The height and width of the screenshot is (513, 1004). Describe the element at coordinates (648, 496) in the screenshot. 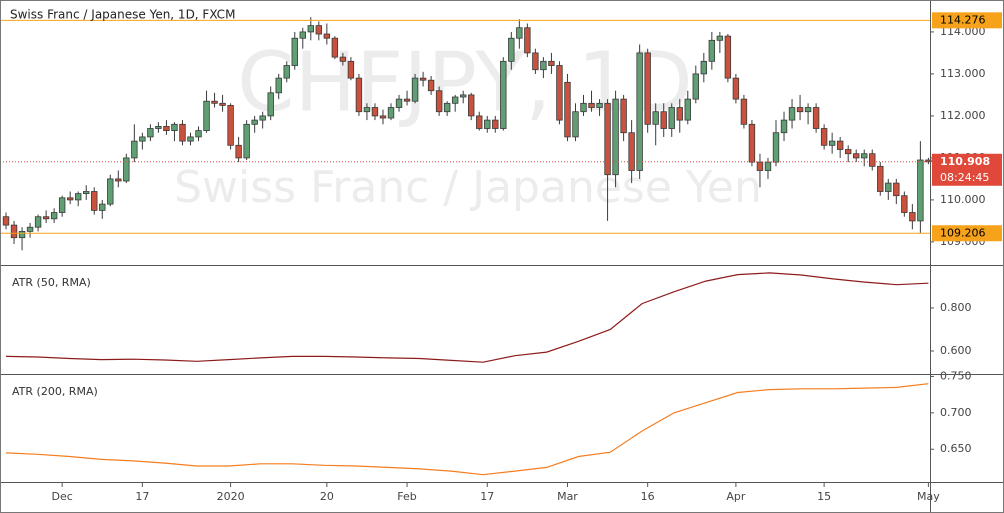

I see `x-tick-label: 16` at that location.